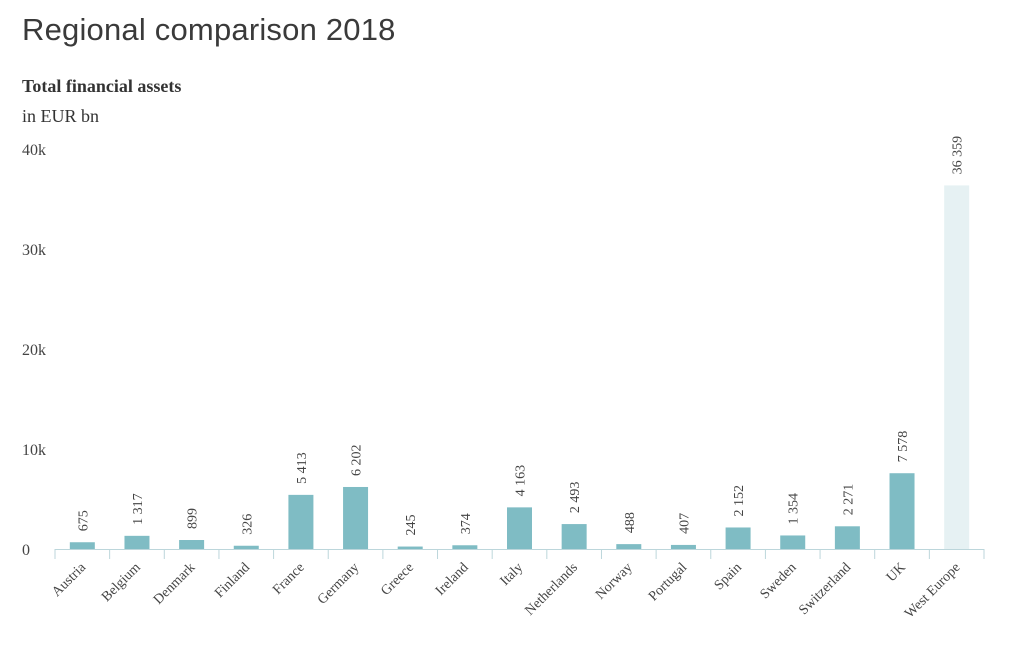 The height and width of the screenshot is (651, 1024). I want to click on x-tick-label: France, so click(289, 579).